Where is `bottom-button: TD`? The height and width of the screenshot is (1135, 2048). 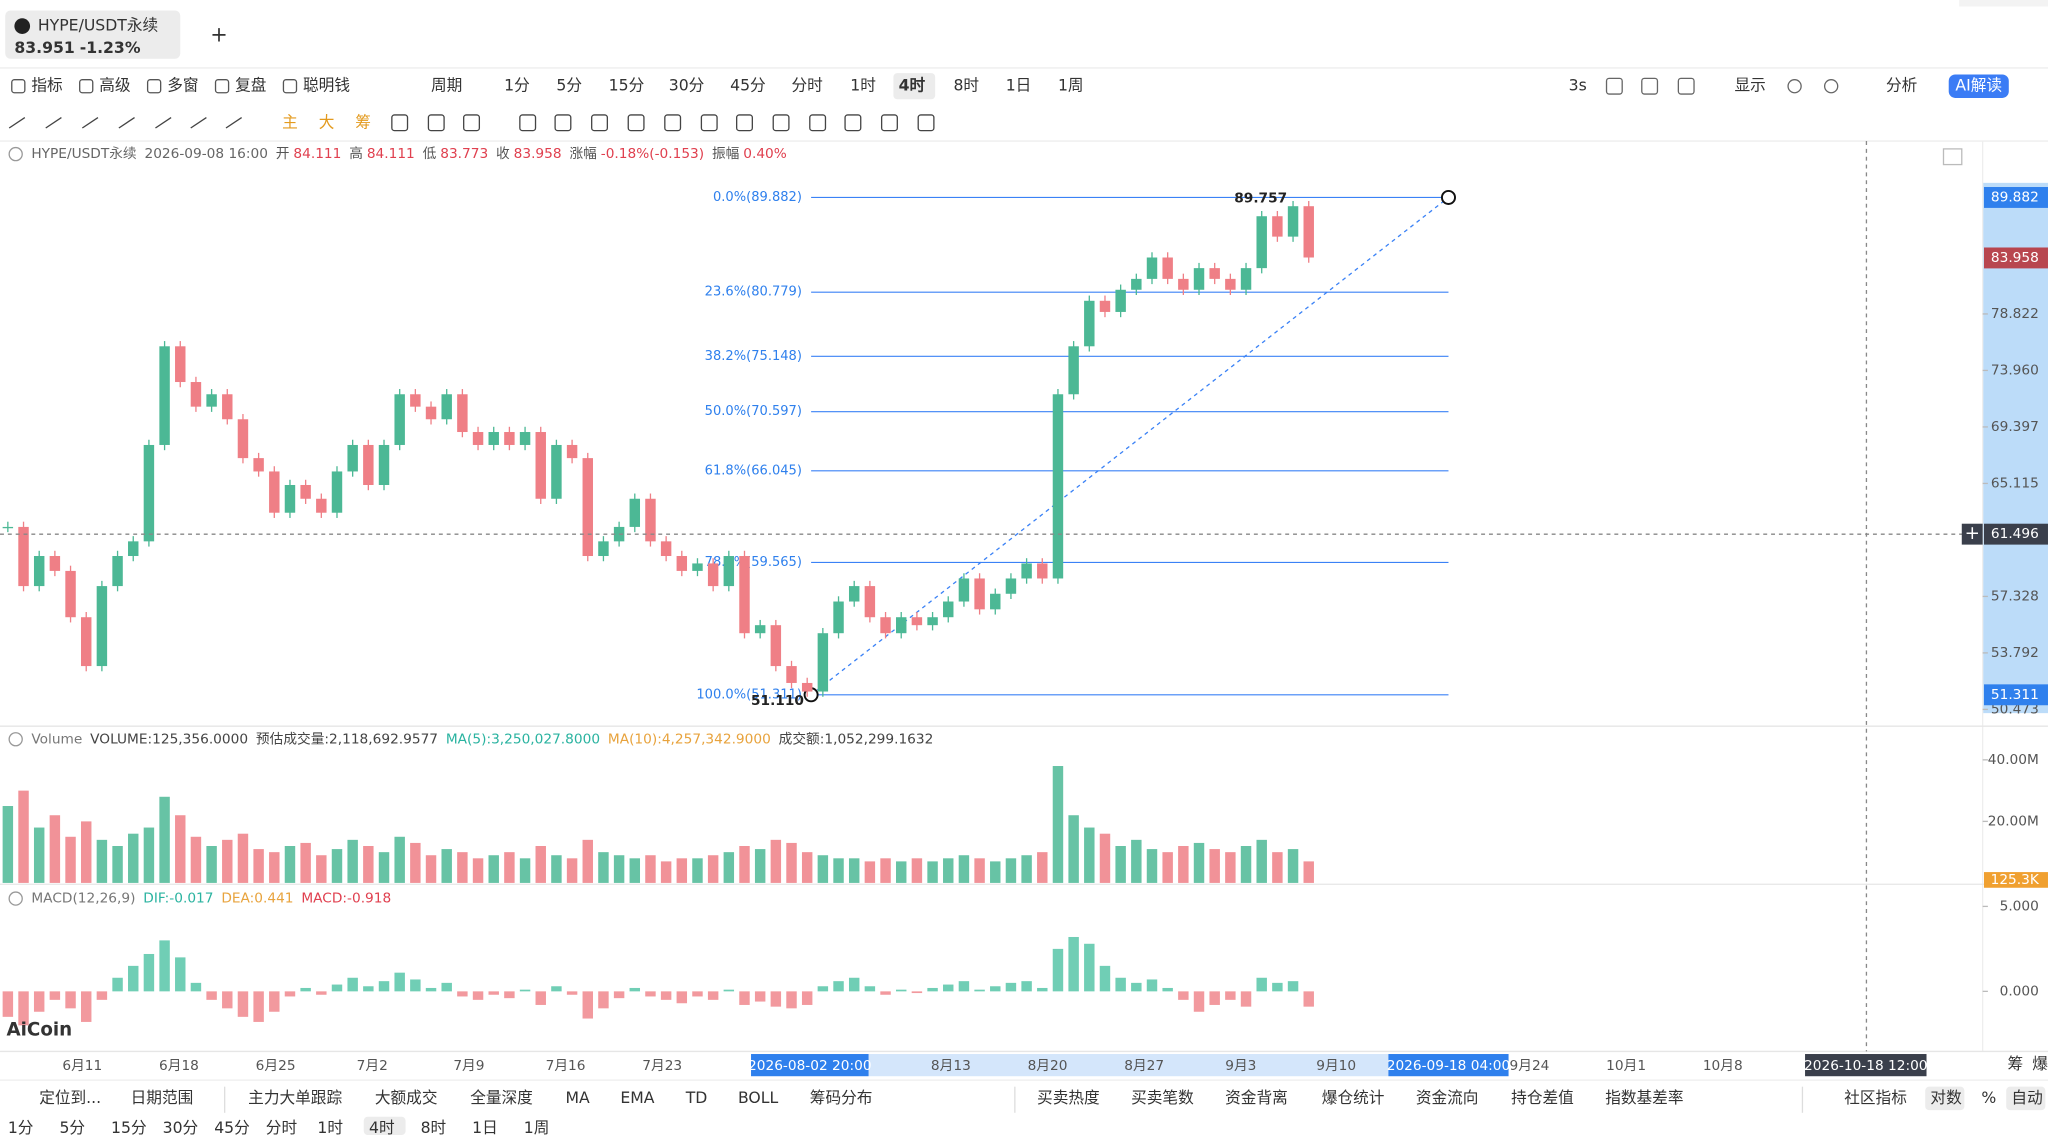 bottom-button: TD is located at coordinates (696, 1097).